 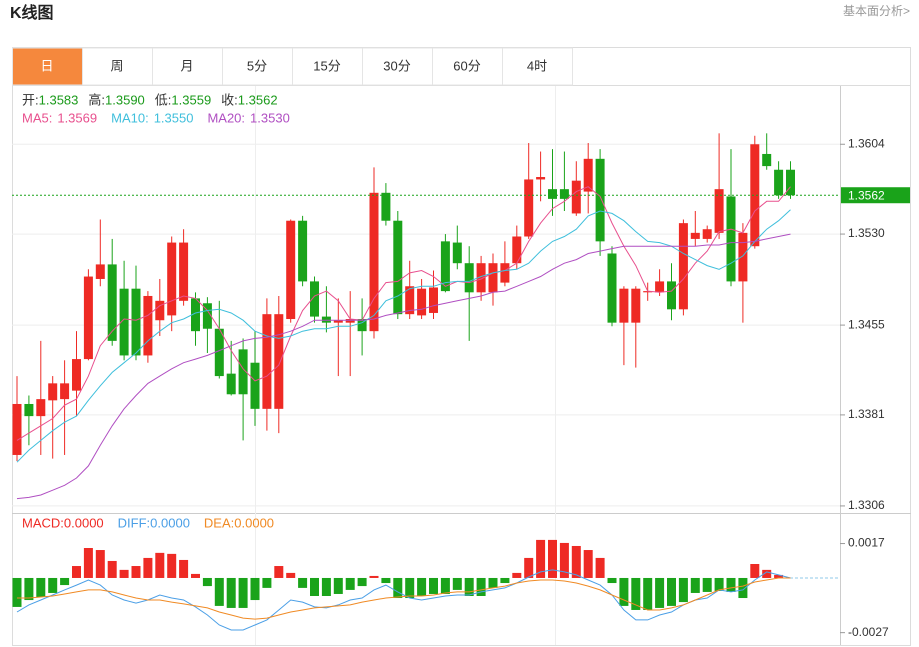 What do you see at coordinates (866, 233) in the screenshot?
I see `y-tick-label: 1.3530` at bounding box center [866, 233].